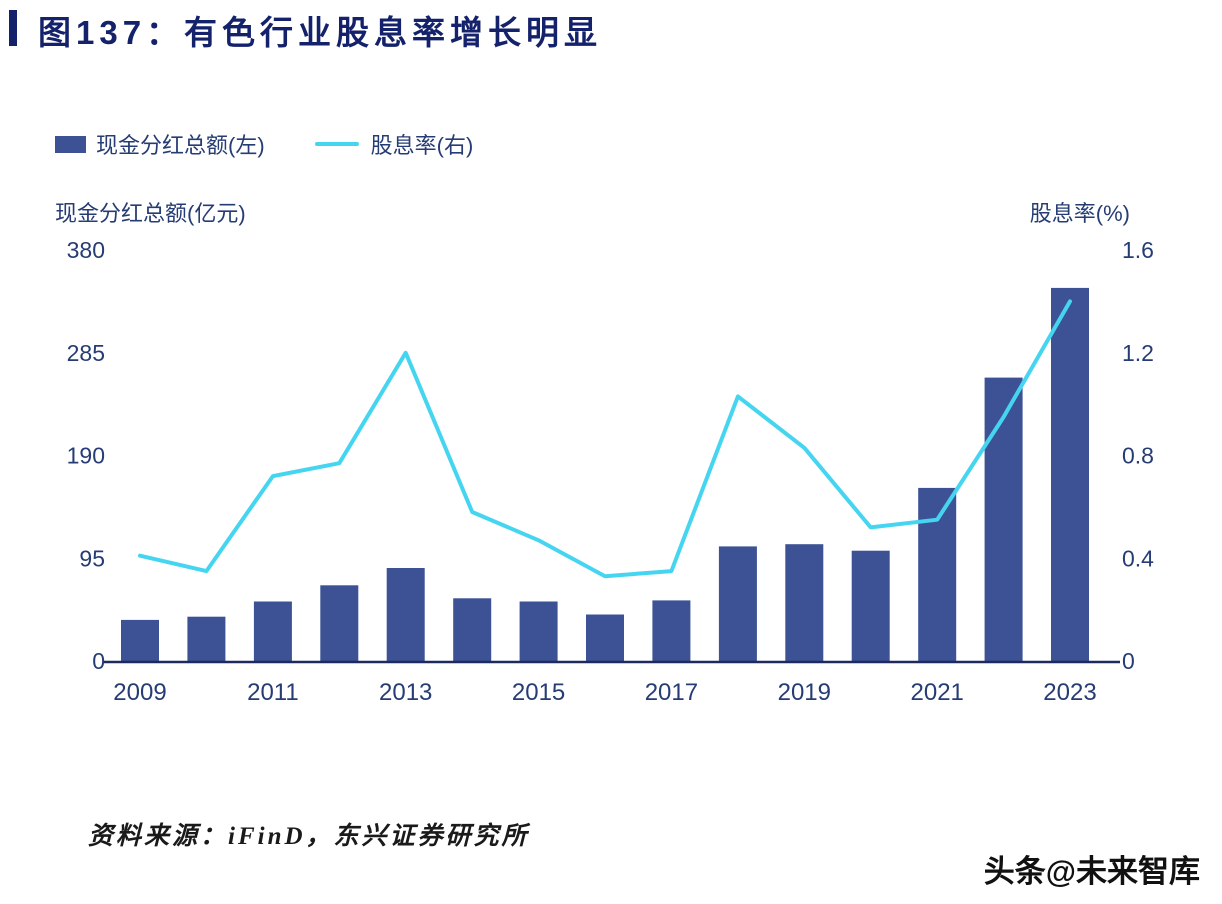  Describe the element at coordinates (804, 602) in the screenshot. I see `dividend-bar-2019` at that location.